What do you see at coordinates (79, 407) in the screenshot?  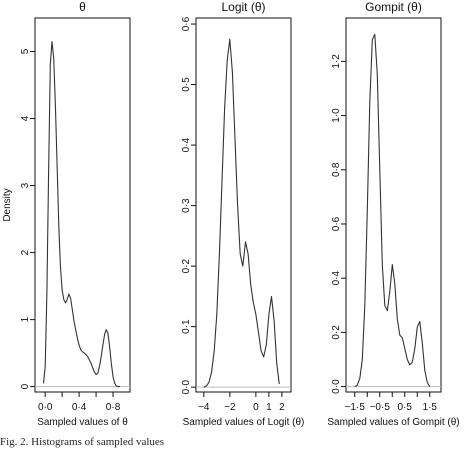 I see `x-tick-label: 0·4` at bounding box center [79, 407].